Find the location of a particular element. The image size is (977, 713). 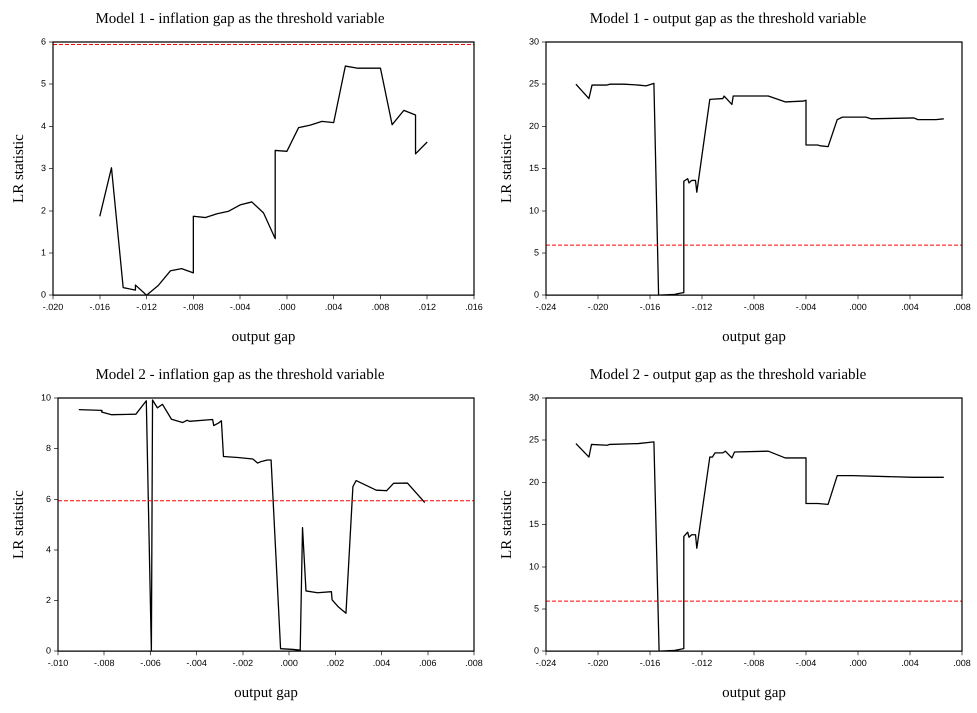

chart-title: Model 2 - inflation gap as the threshold variable is located at coordinates (240, 374).